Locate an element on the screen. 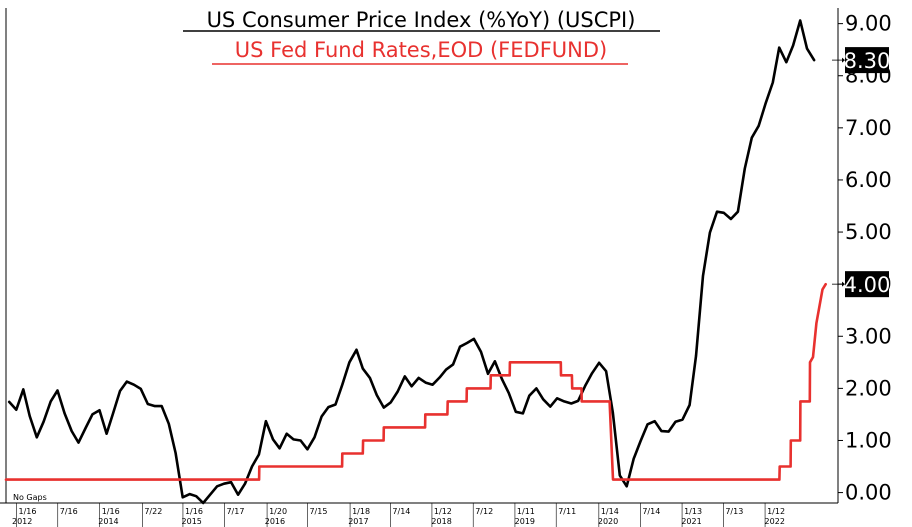 The height and width of the screenshot is (527, 912). no-gaps-note: No Gaps is located at coordinates (30, 497).